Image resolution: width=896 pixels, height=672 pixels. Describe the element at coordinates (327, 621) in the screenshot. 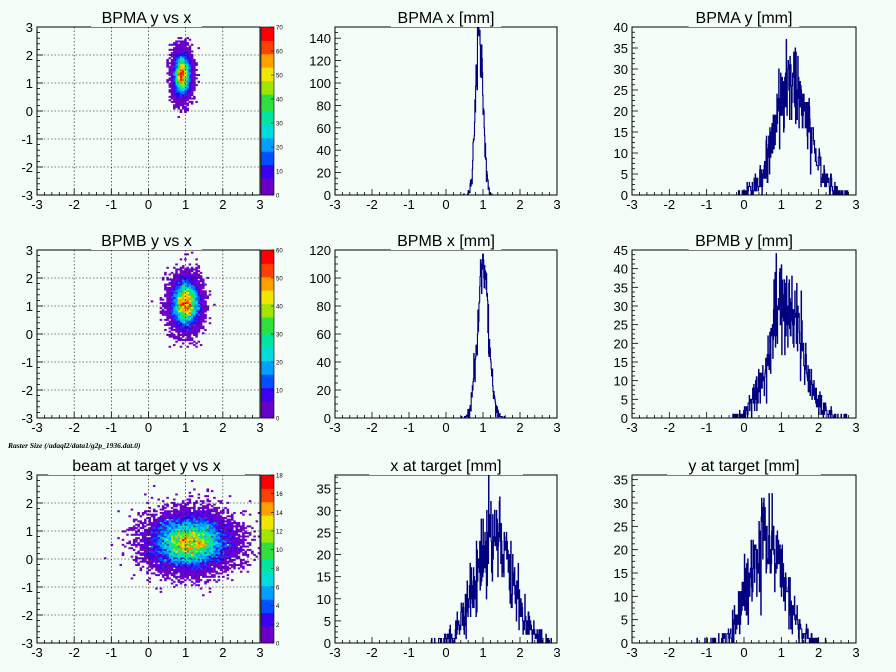

I see `y-tick-label: 5` at that location.